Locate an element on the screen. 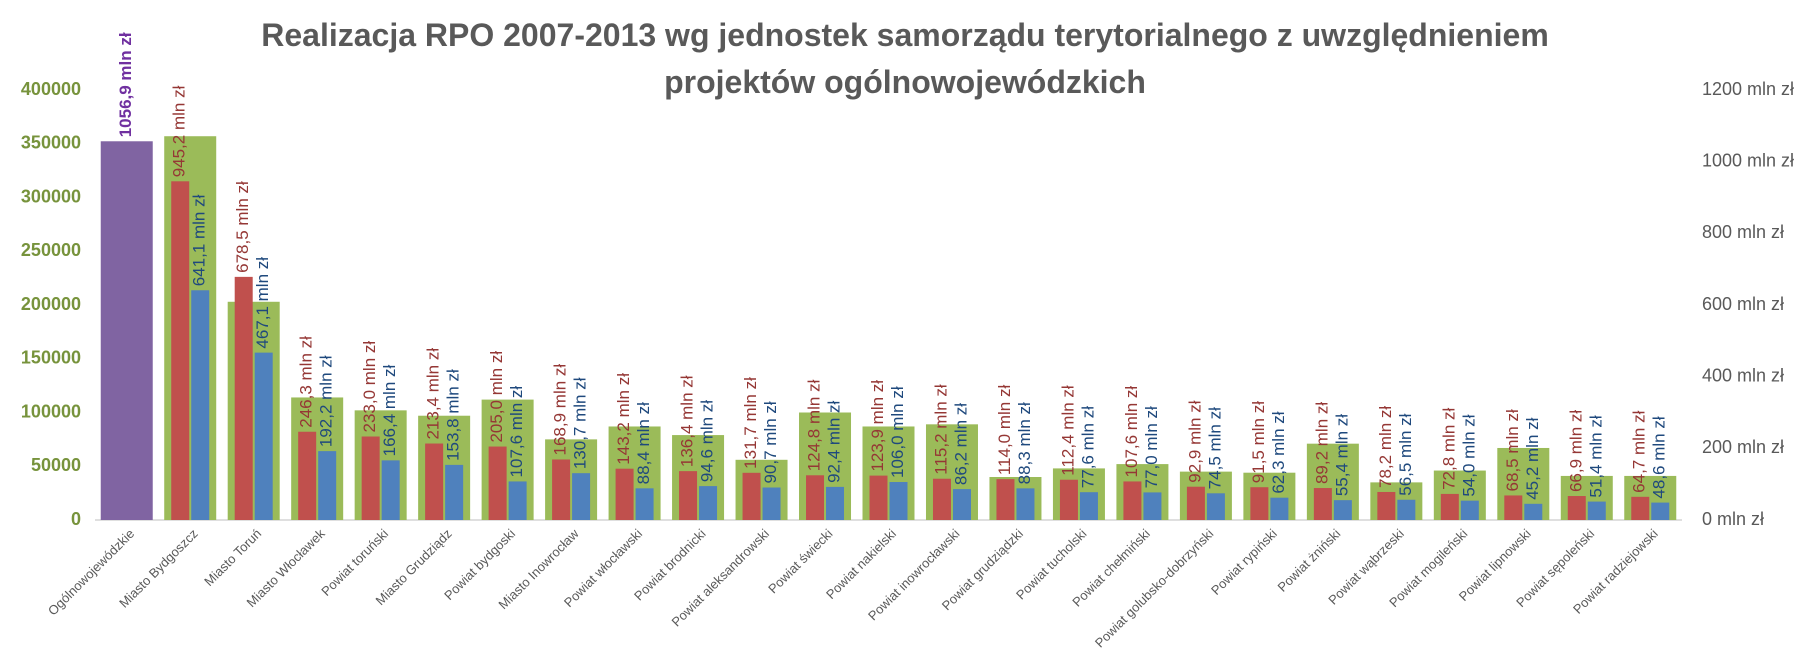 The height and width of the screenshot is (671, 1820). data-label: 78,2 mln zł is located at coordinates (1385, 447).